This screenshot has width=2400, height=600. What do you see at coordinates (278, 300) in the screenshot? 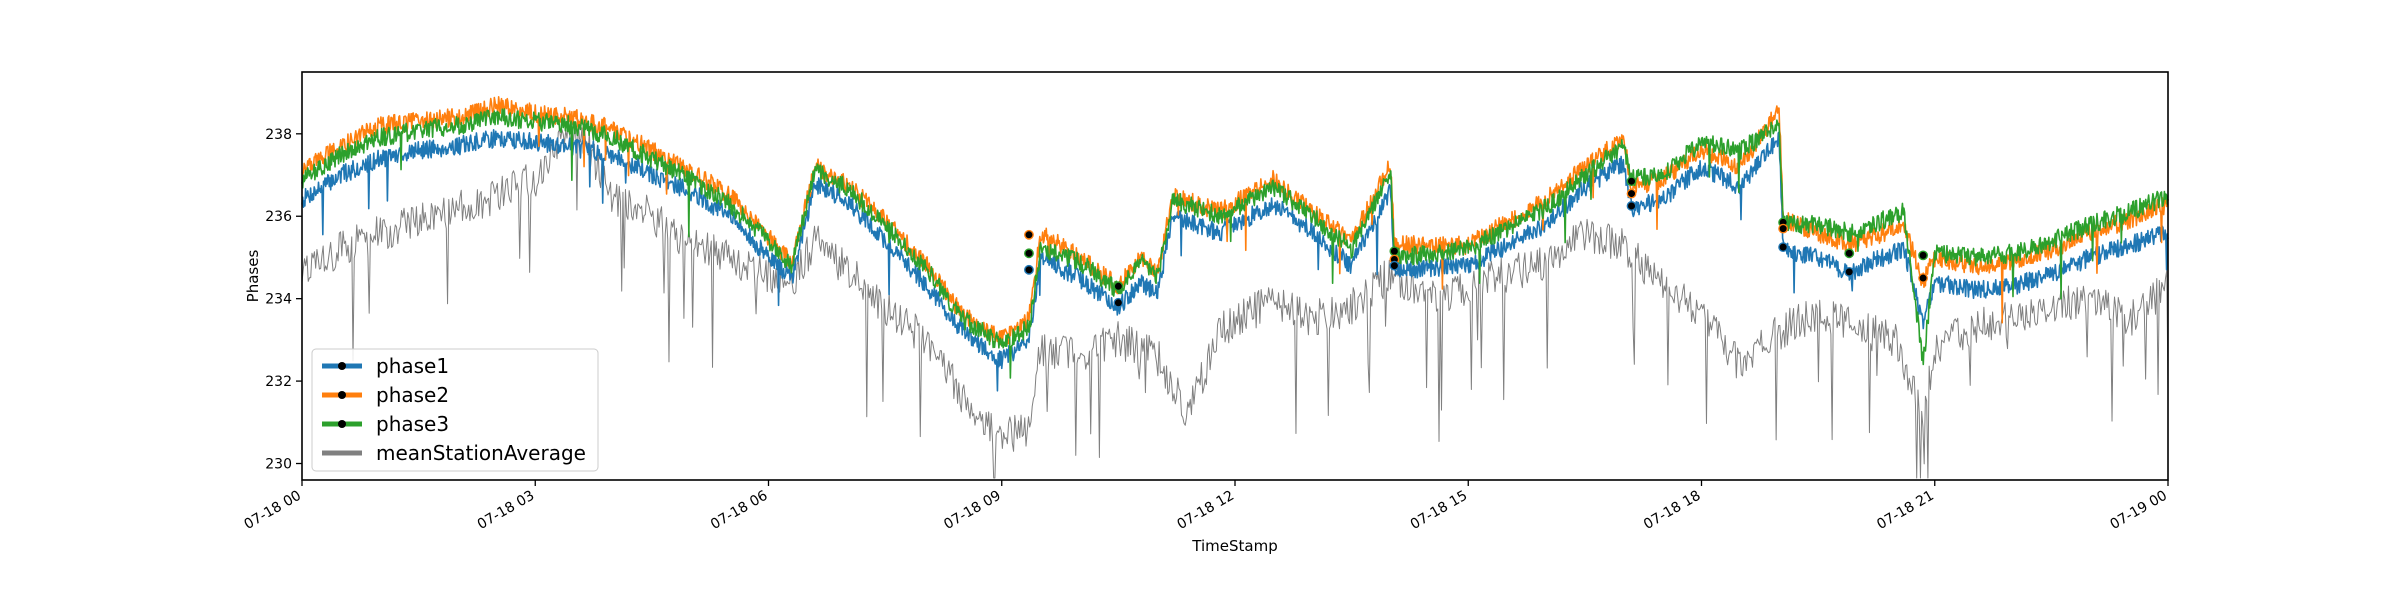
I see `y-tick-label: 234` at bounding box center [278, 300].